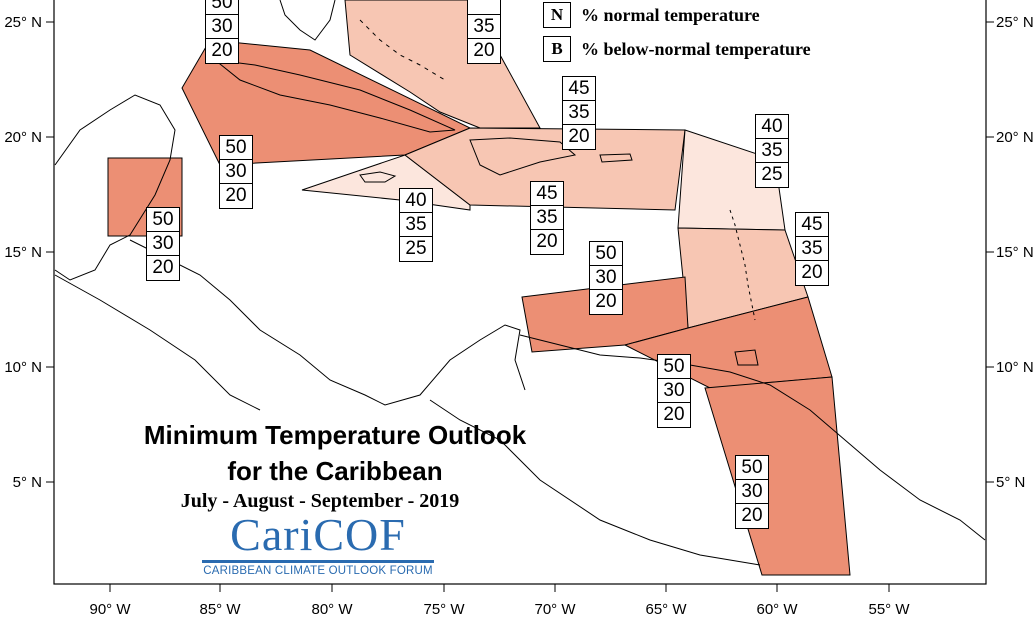 The image size is (1036, 630). I want to click on lon-label: 75° W, so click(444, 609).